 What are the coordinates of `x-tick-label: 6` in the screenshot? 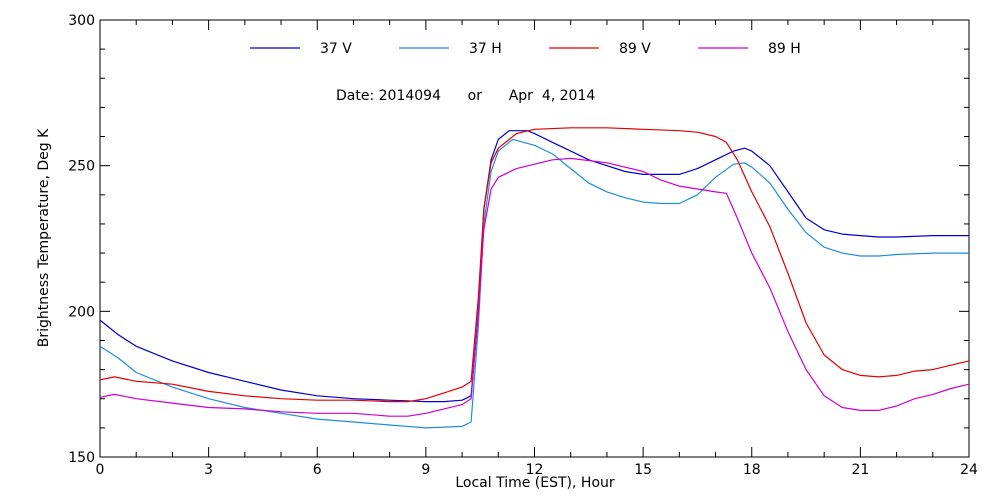 It's located at (317, 470).